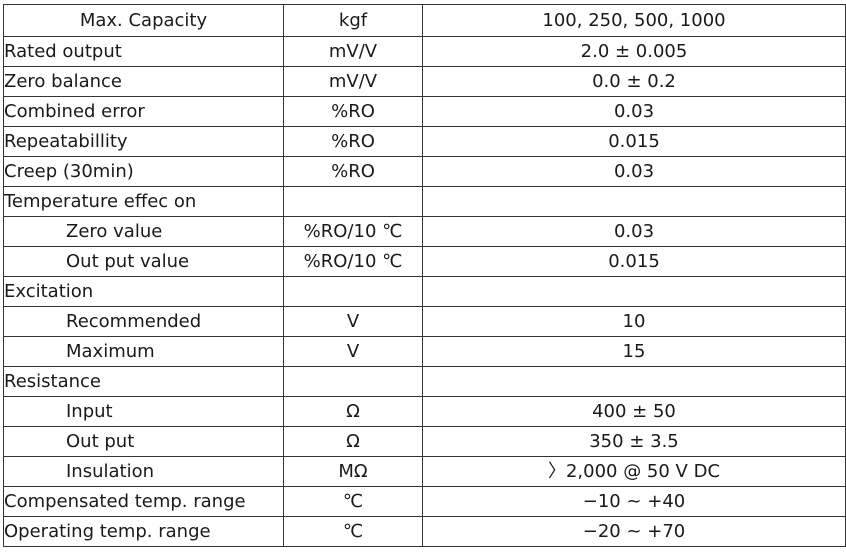 This screenshot has height=554, width=846. Describe the element at coordinates (143, 471) in the screenshot. I see `row-param: Insulation` at that location.